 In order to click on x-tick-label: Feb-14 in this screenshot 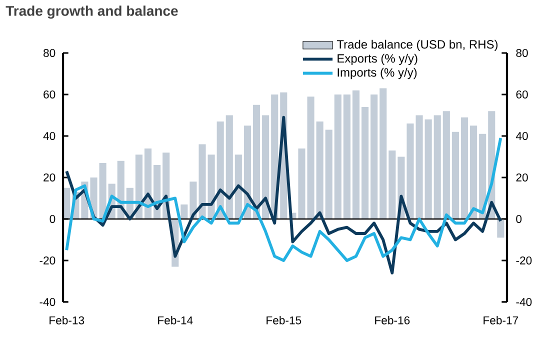, I will do `click(175, 320)`.